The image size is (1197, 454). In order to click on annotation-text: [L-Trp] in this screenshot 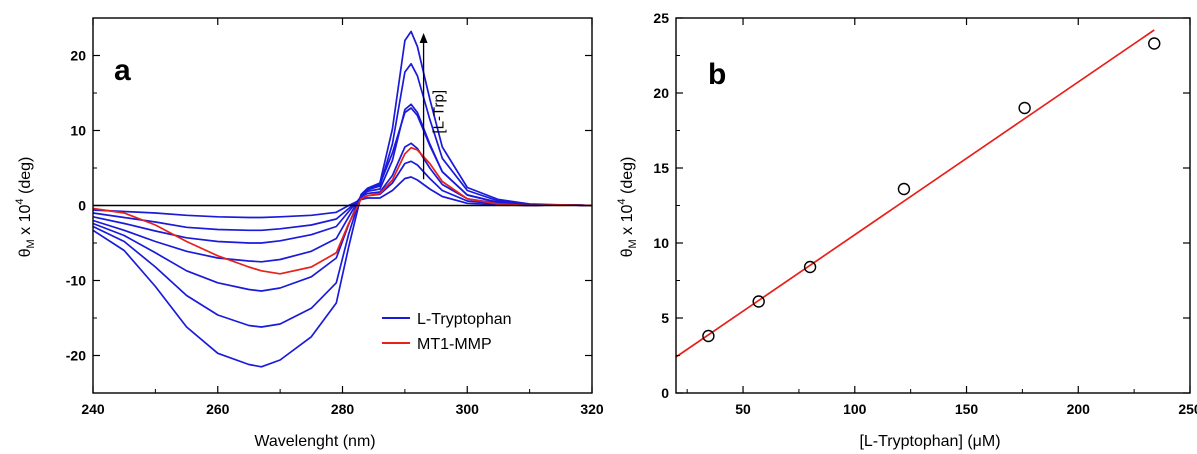, I will do `click(439, 112)`.